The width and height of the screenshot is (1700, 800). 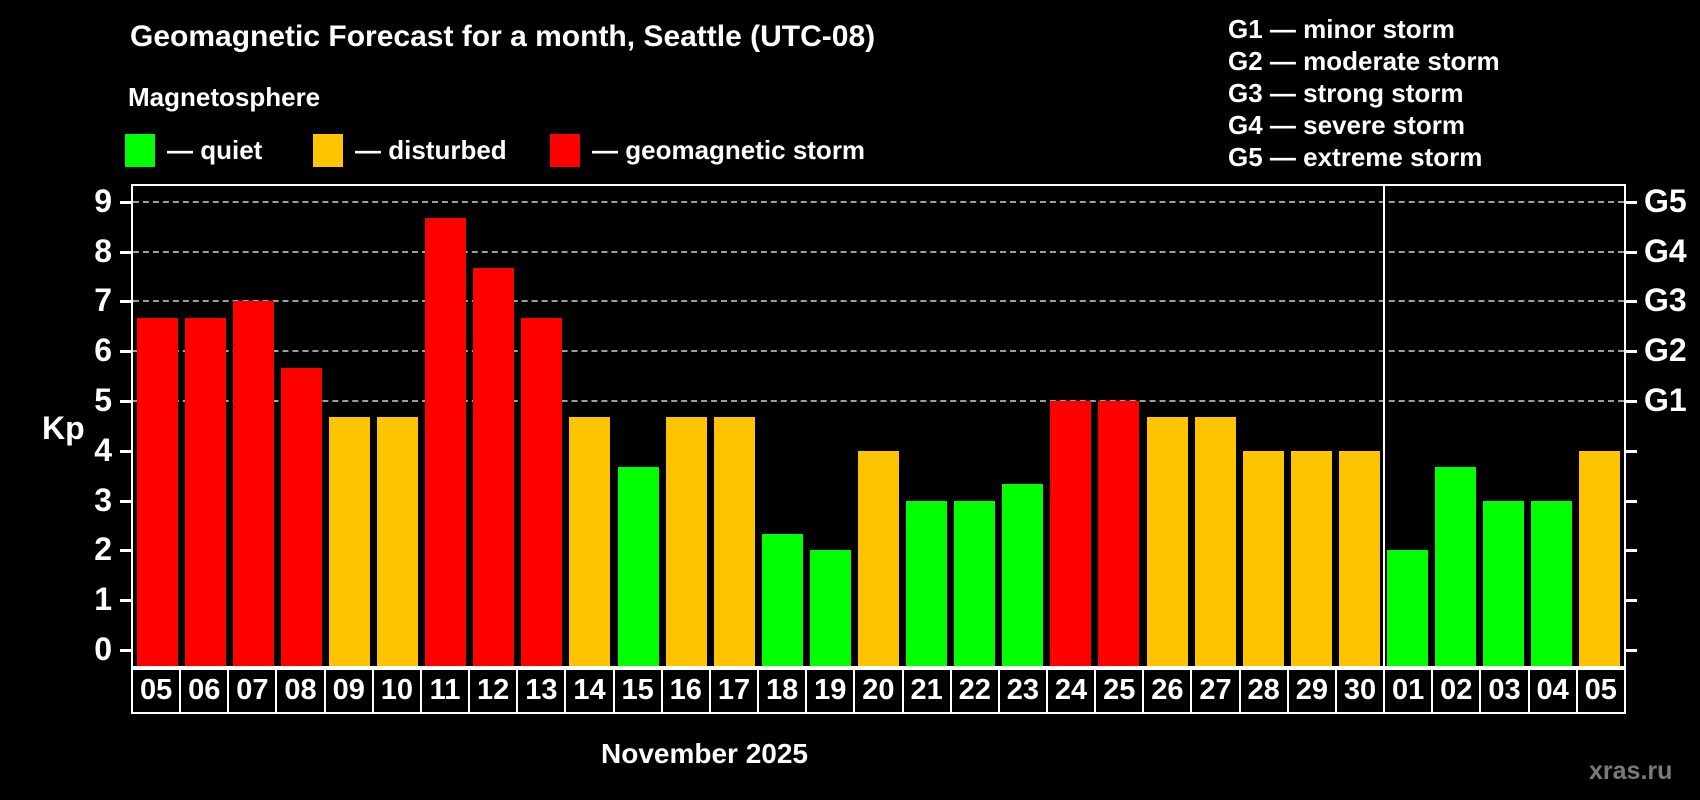 I want to click on legend-item-storm: — geomagnetic storm, so click(x=707, y=150).